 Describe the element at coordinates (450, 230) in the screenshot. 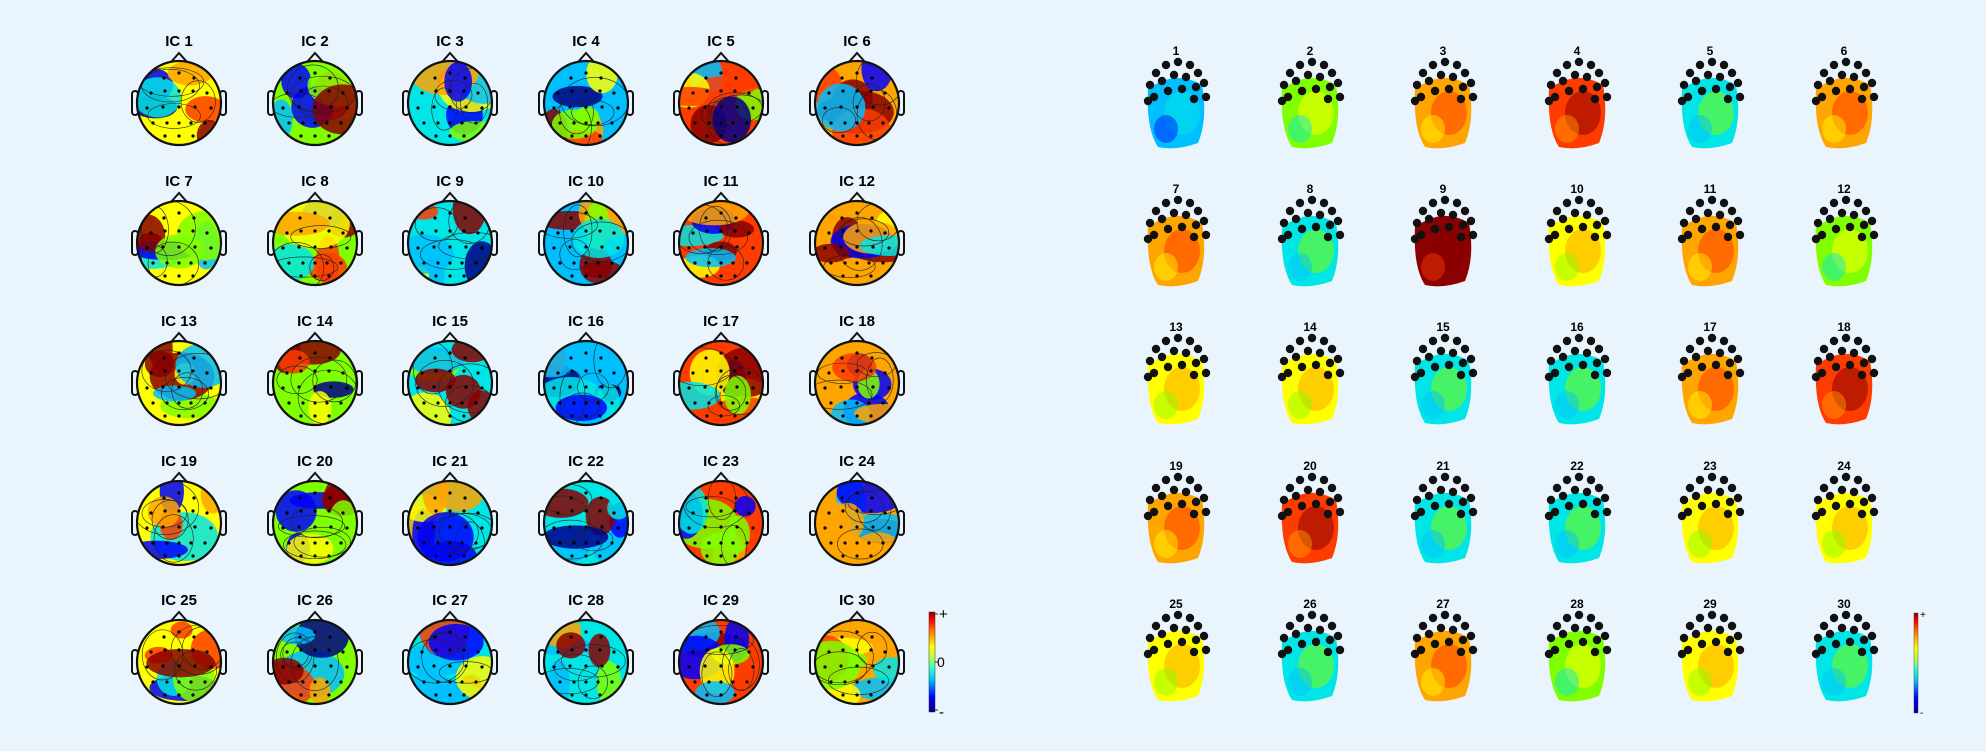

I see `topomap: IC 9` at that location.